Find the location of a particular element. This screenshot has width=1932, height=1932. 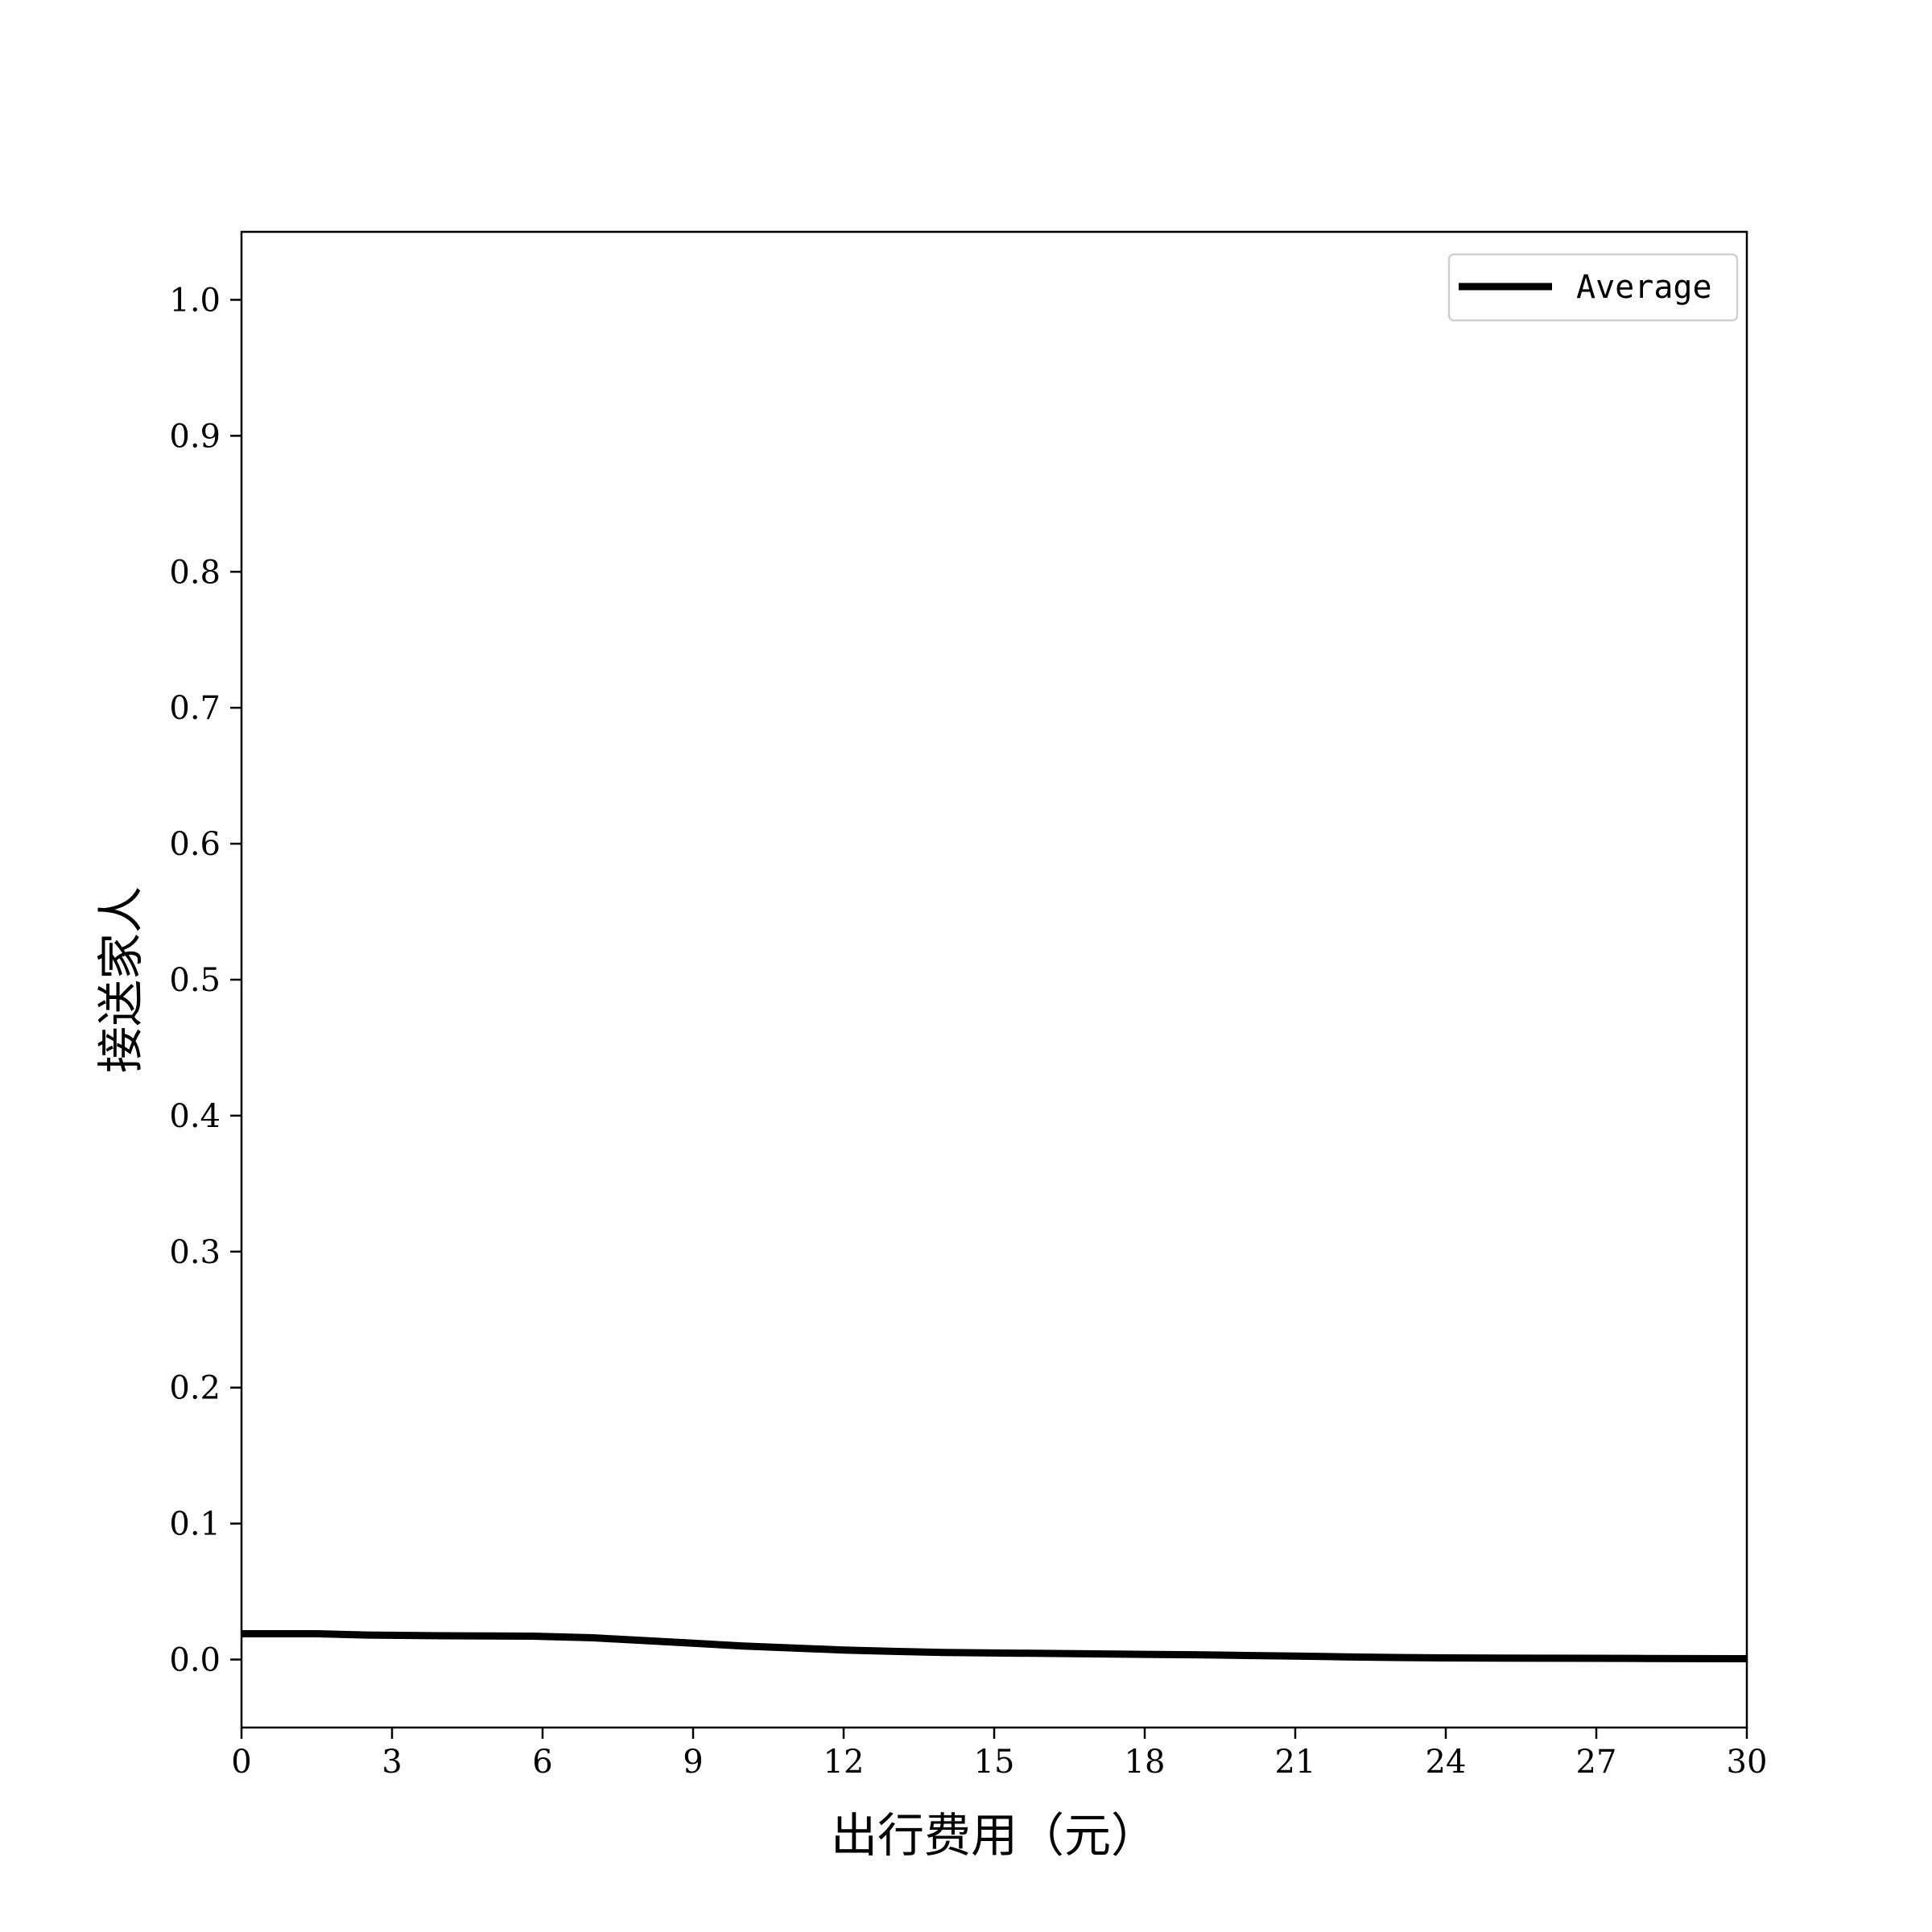

x-axis-label: 出行费用（元） is located at coordinates (994, 1835).